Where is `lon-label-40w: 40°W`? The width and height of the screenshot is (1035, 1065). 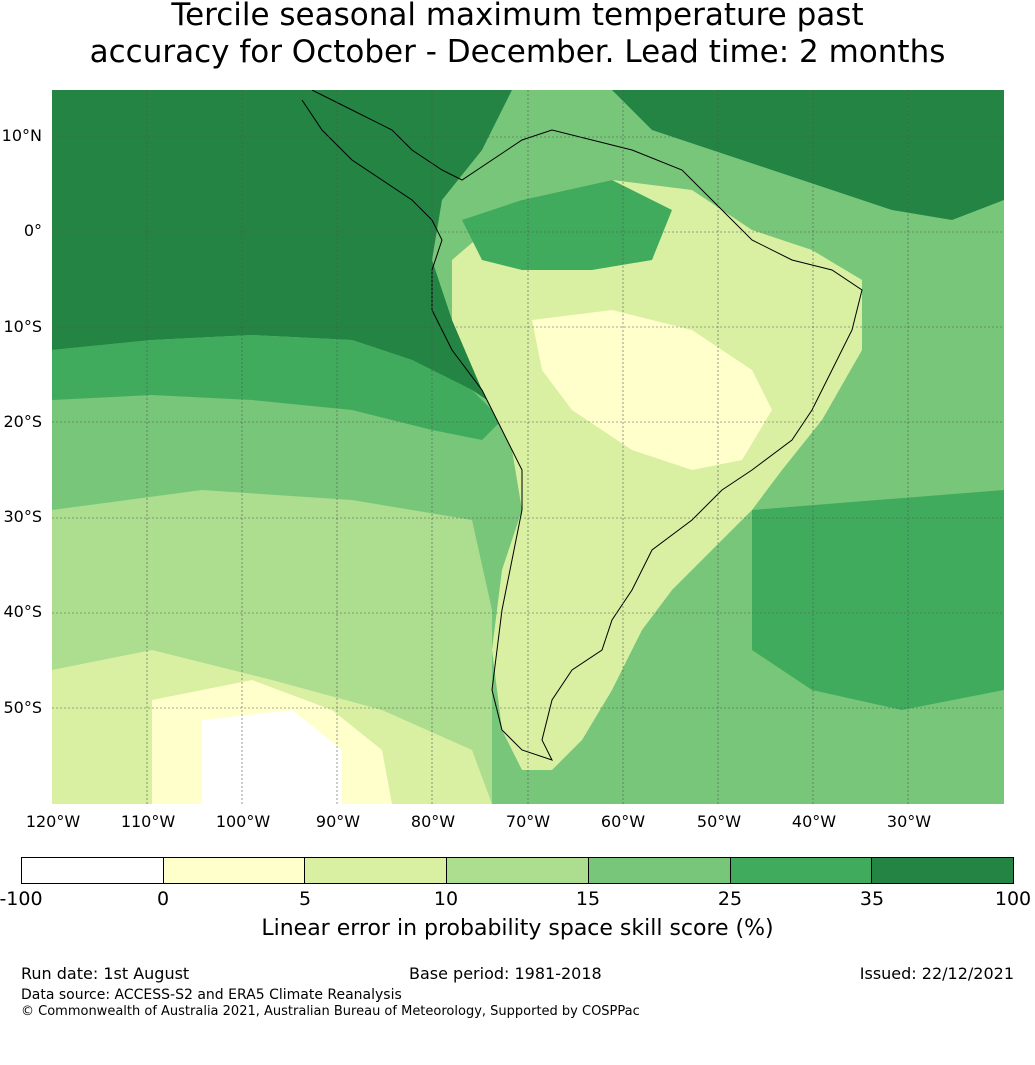
lon-label-40w: 40°W is located at coordinates (814, 821).